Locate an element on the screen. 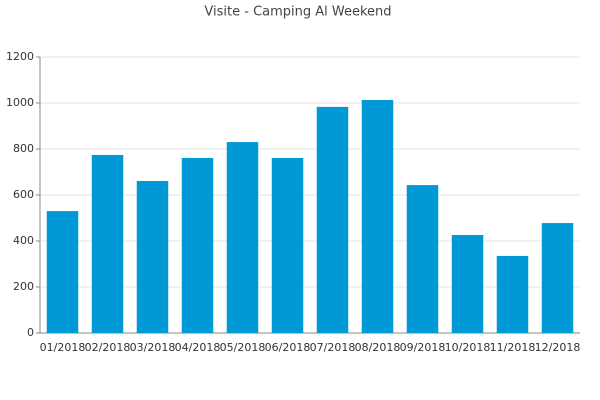  x-tick-label: 04/2018 is located at coordinates (198, 347).